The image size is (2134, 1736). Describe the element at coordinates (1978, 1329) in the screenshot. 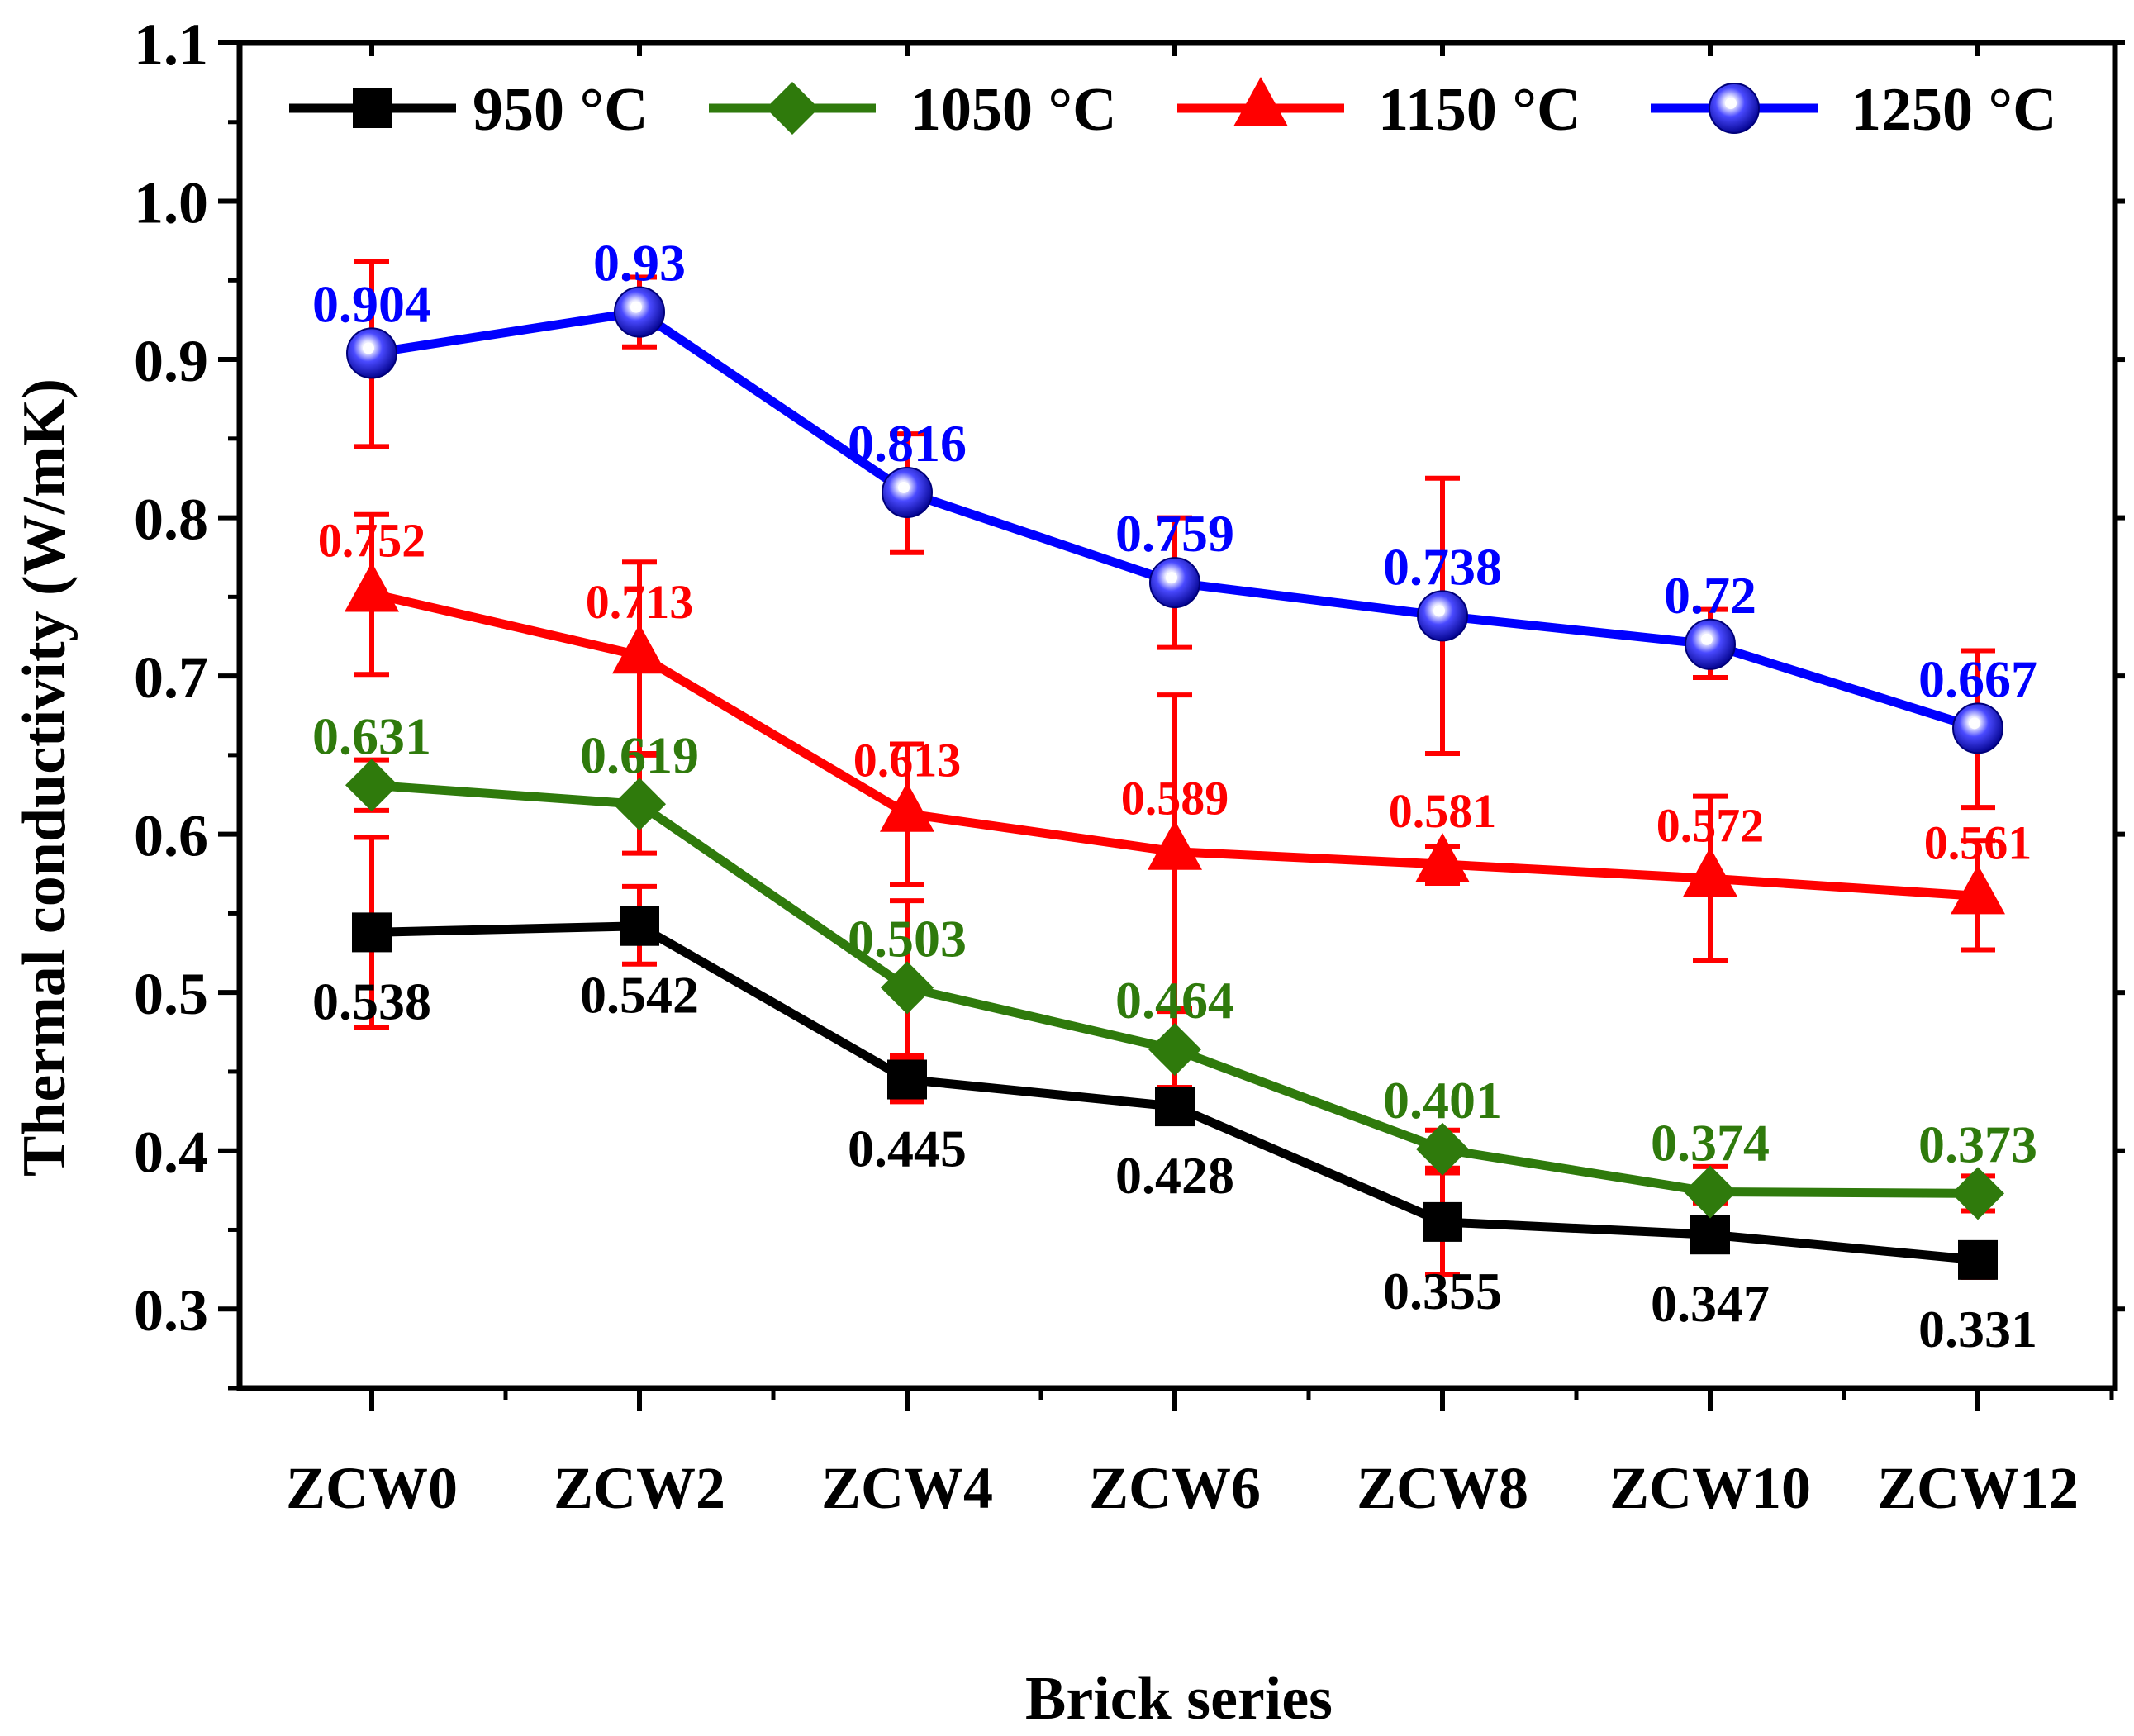

I see `data-label: 0.331` at that location.